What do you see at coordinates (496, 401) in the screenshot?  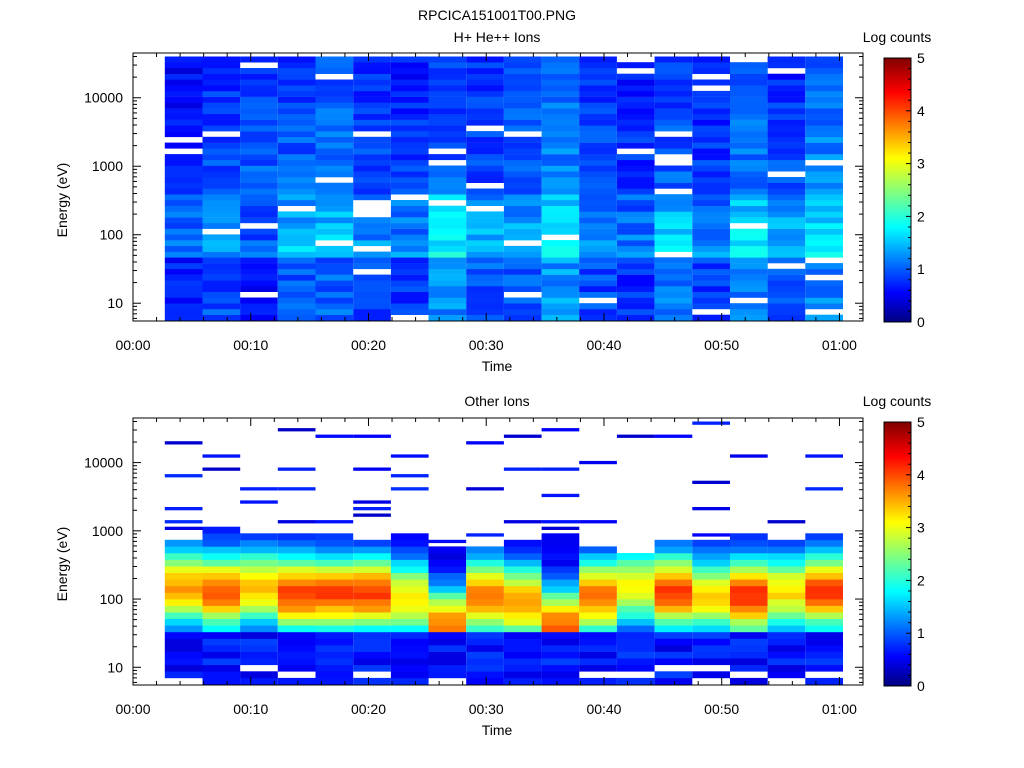 I see `panel-title: Other Ions` at bounding box center [496, 401].